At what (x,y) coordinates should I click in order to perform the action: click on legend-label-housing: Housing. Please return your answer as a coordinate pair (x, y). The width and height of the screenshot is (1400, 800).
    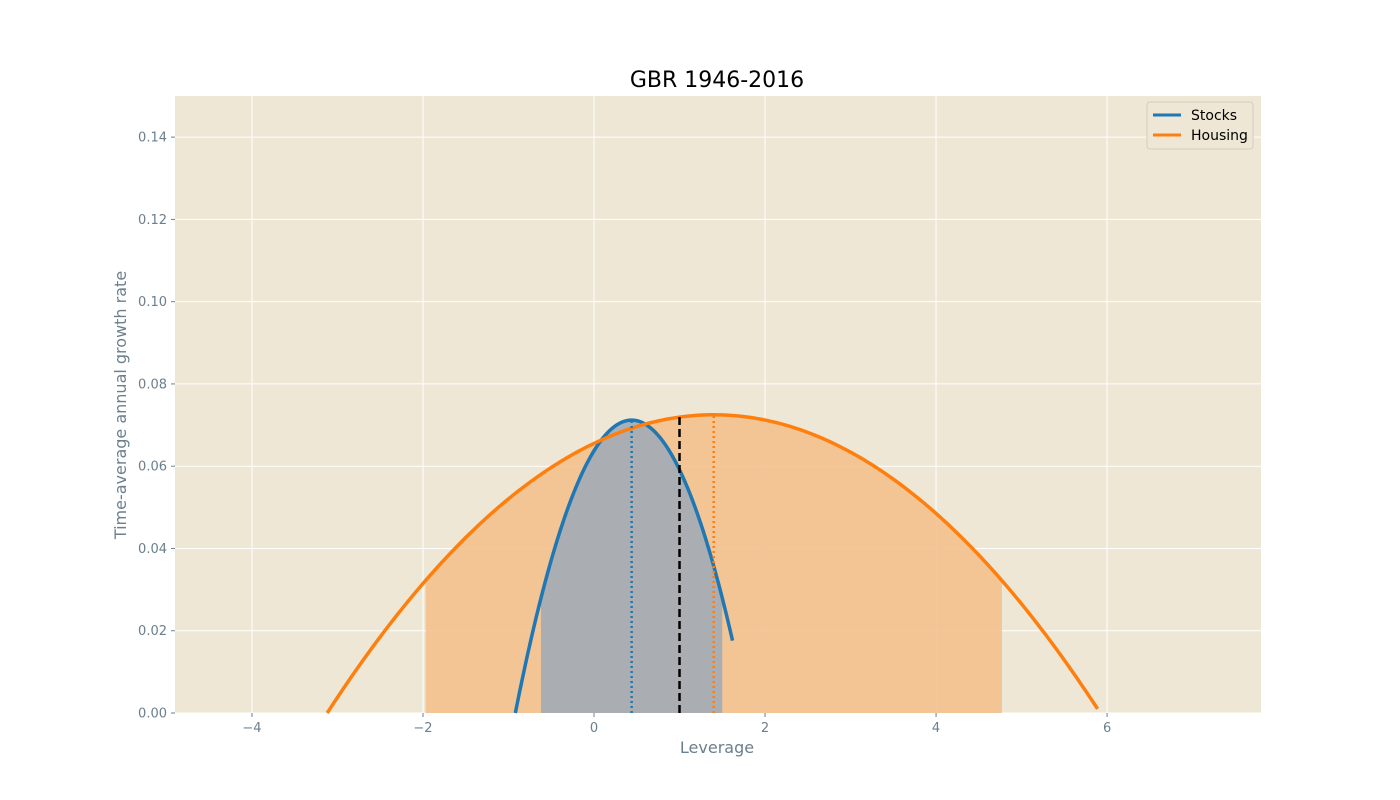
    Looking at the image, I should click on (1219, 136).